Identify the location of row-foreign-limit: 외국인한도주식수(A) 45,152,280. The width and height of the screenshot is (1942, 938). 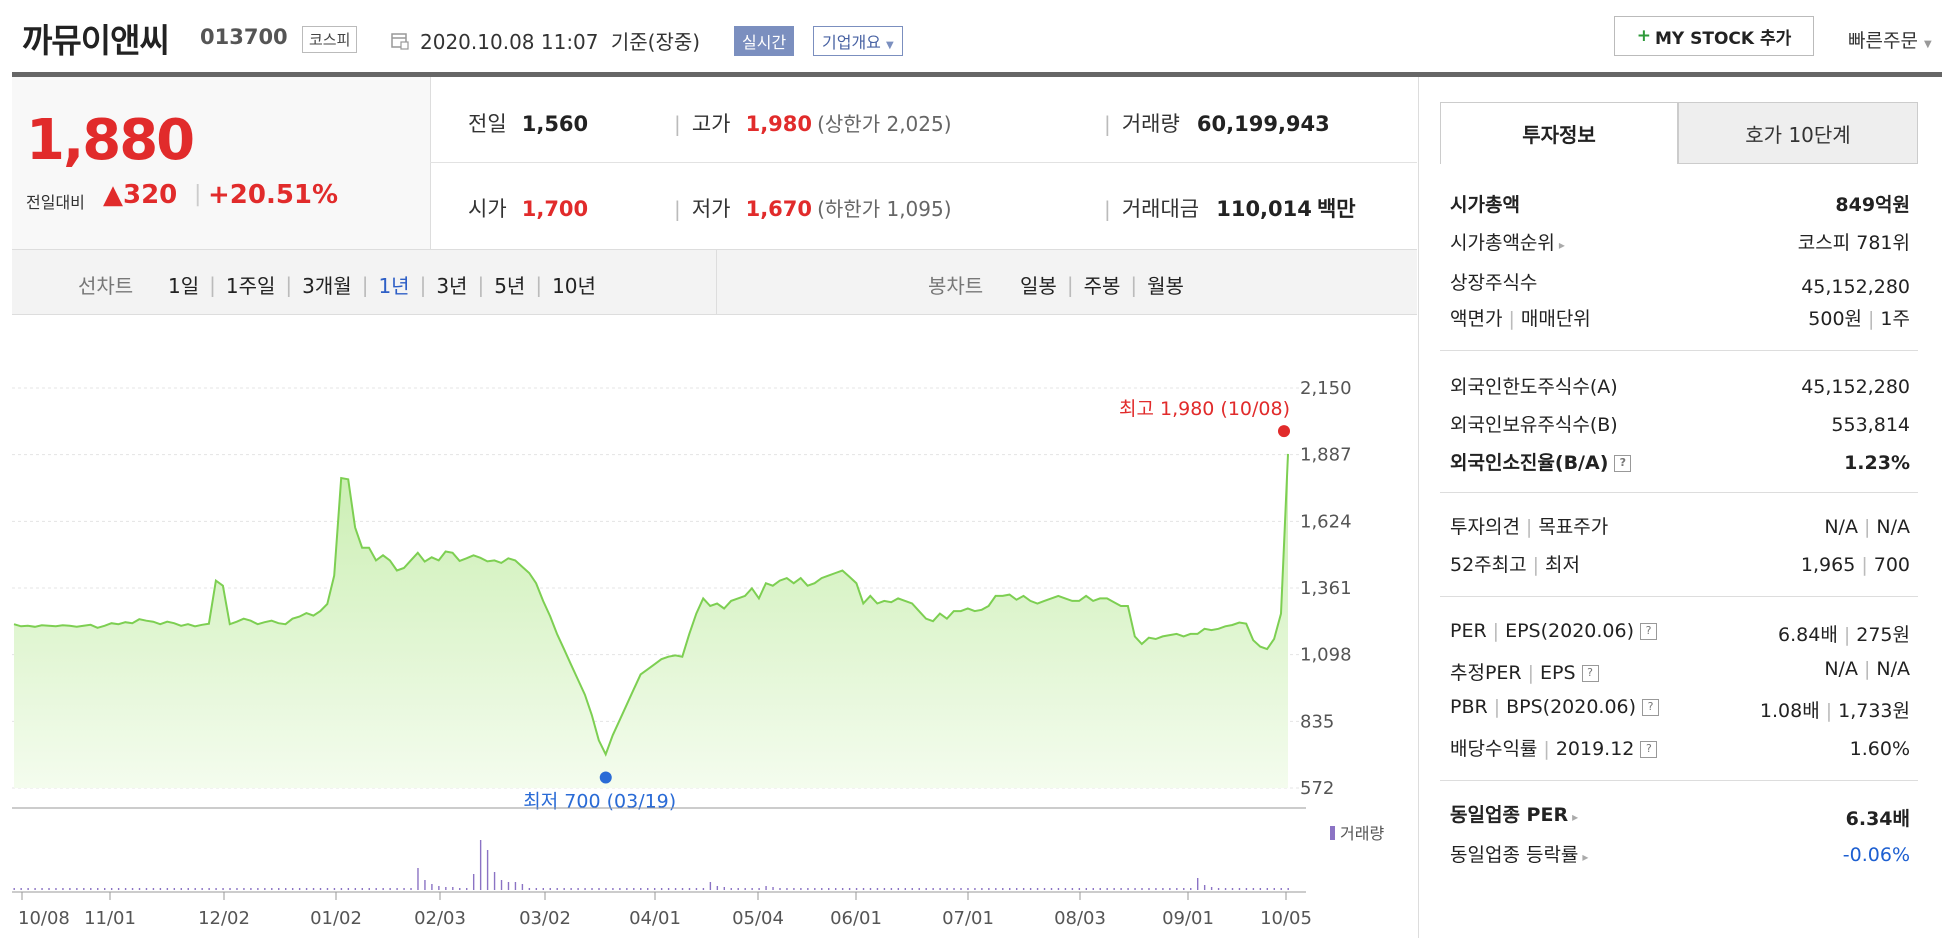
(1680, 387).